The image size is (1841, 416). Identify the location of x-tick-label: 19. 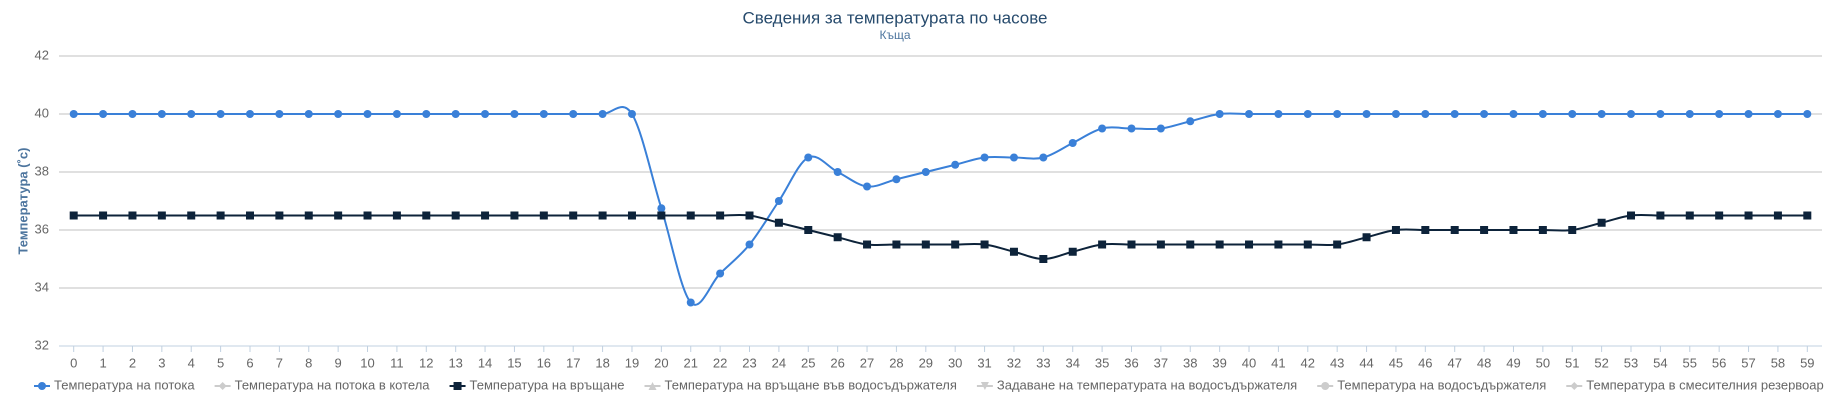
(632, 362).